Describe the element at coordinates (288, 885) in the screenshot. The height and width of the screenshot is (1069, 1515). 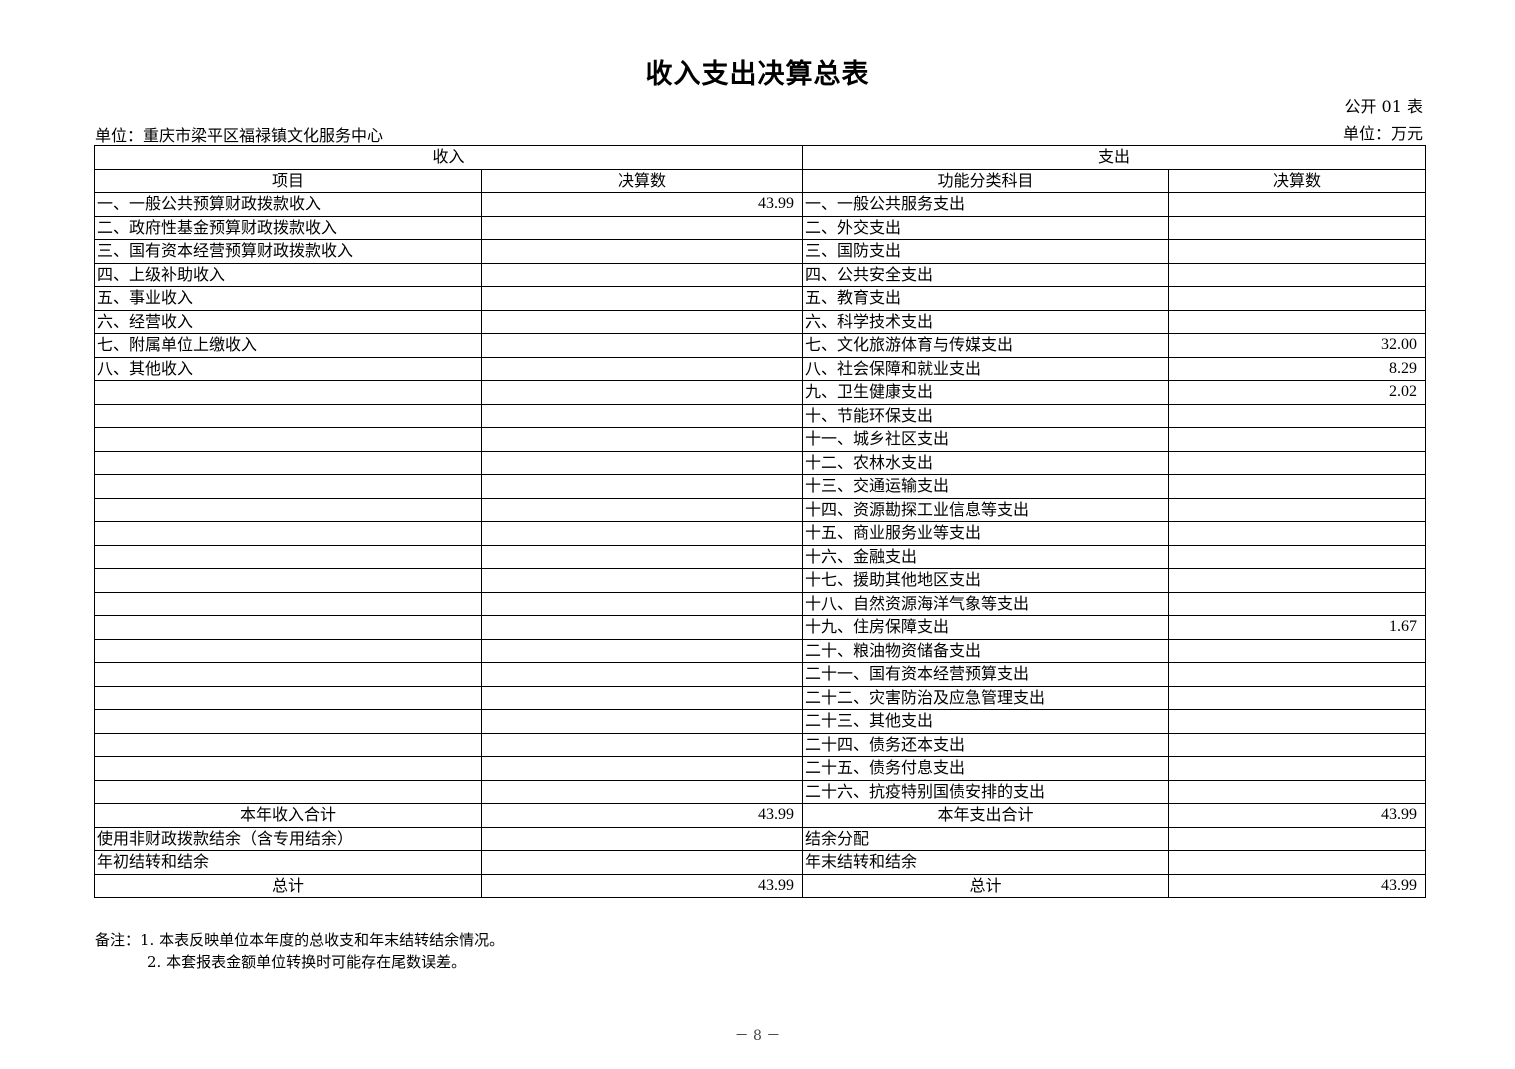
I see `summary-income-label: 总计` at that location.